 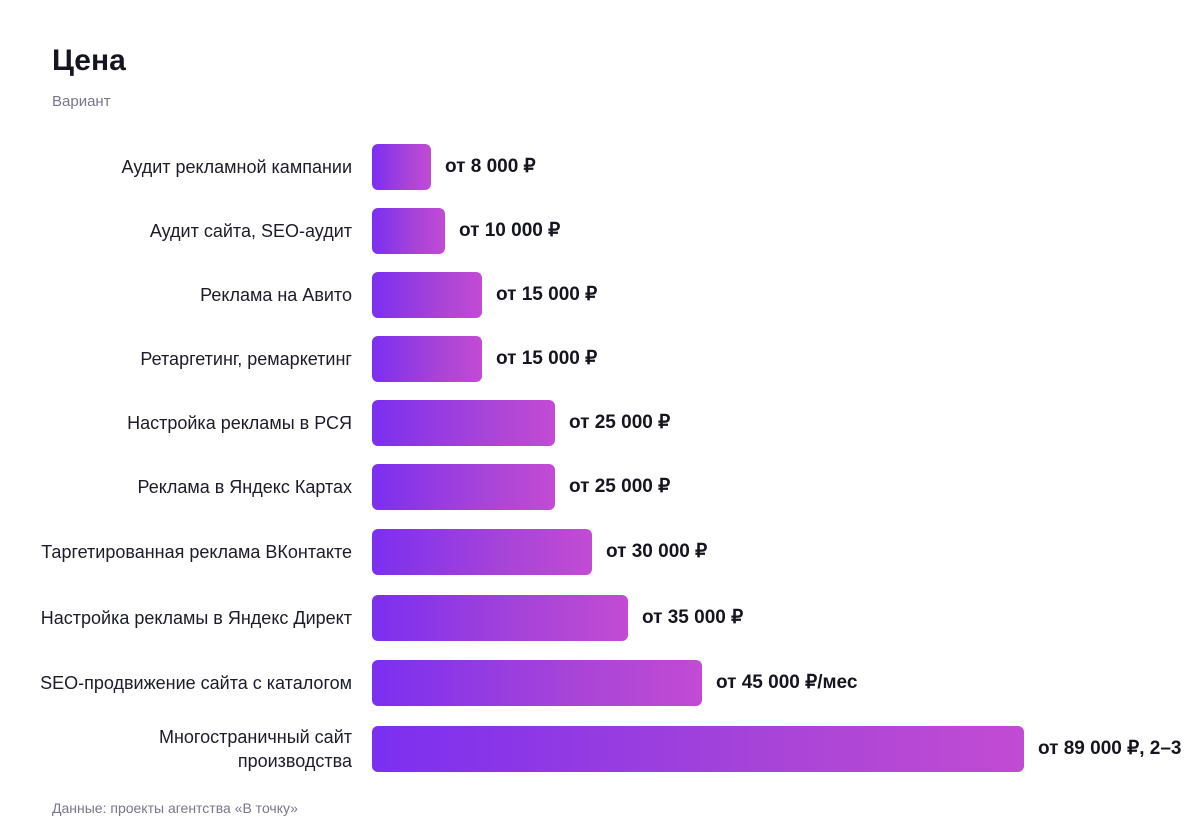 I want to click on source-note: Данные: проекты агентства «В точку», so click(x=175, y=808).